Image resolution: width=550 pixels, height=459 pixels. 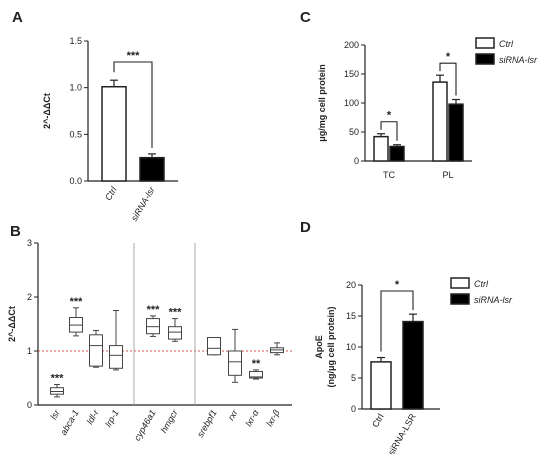 I want to click on panel-a-significance-bracket, so click(x=133, y=104).